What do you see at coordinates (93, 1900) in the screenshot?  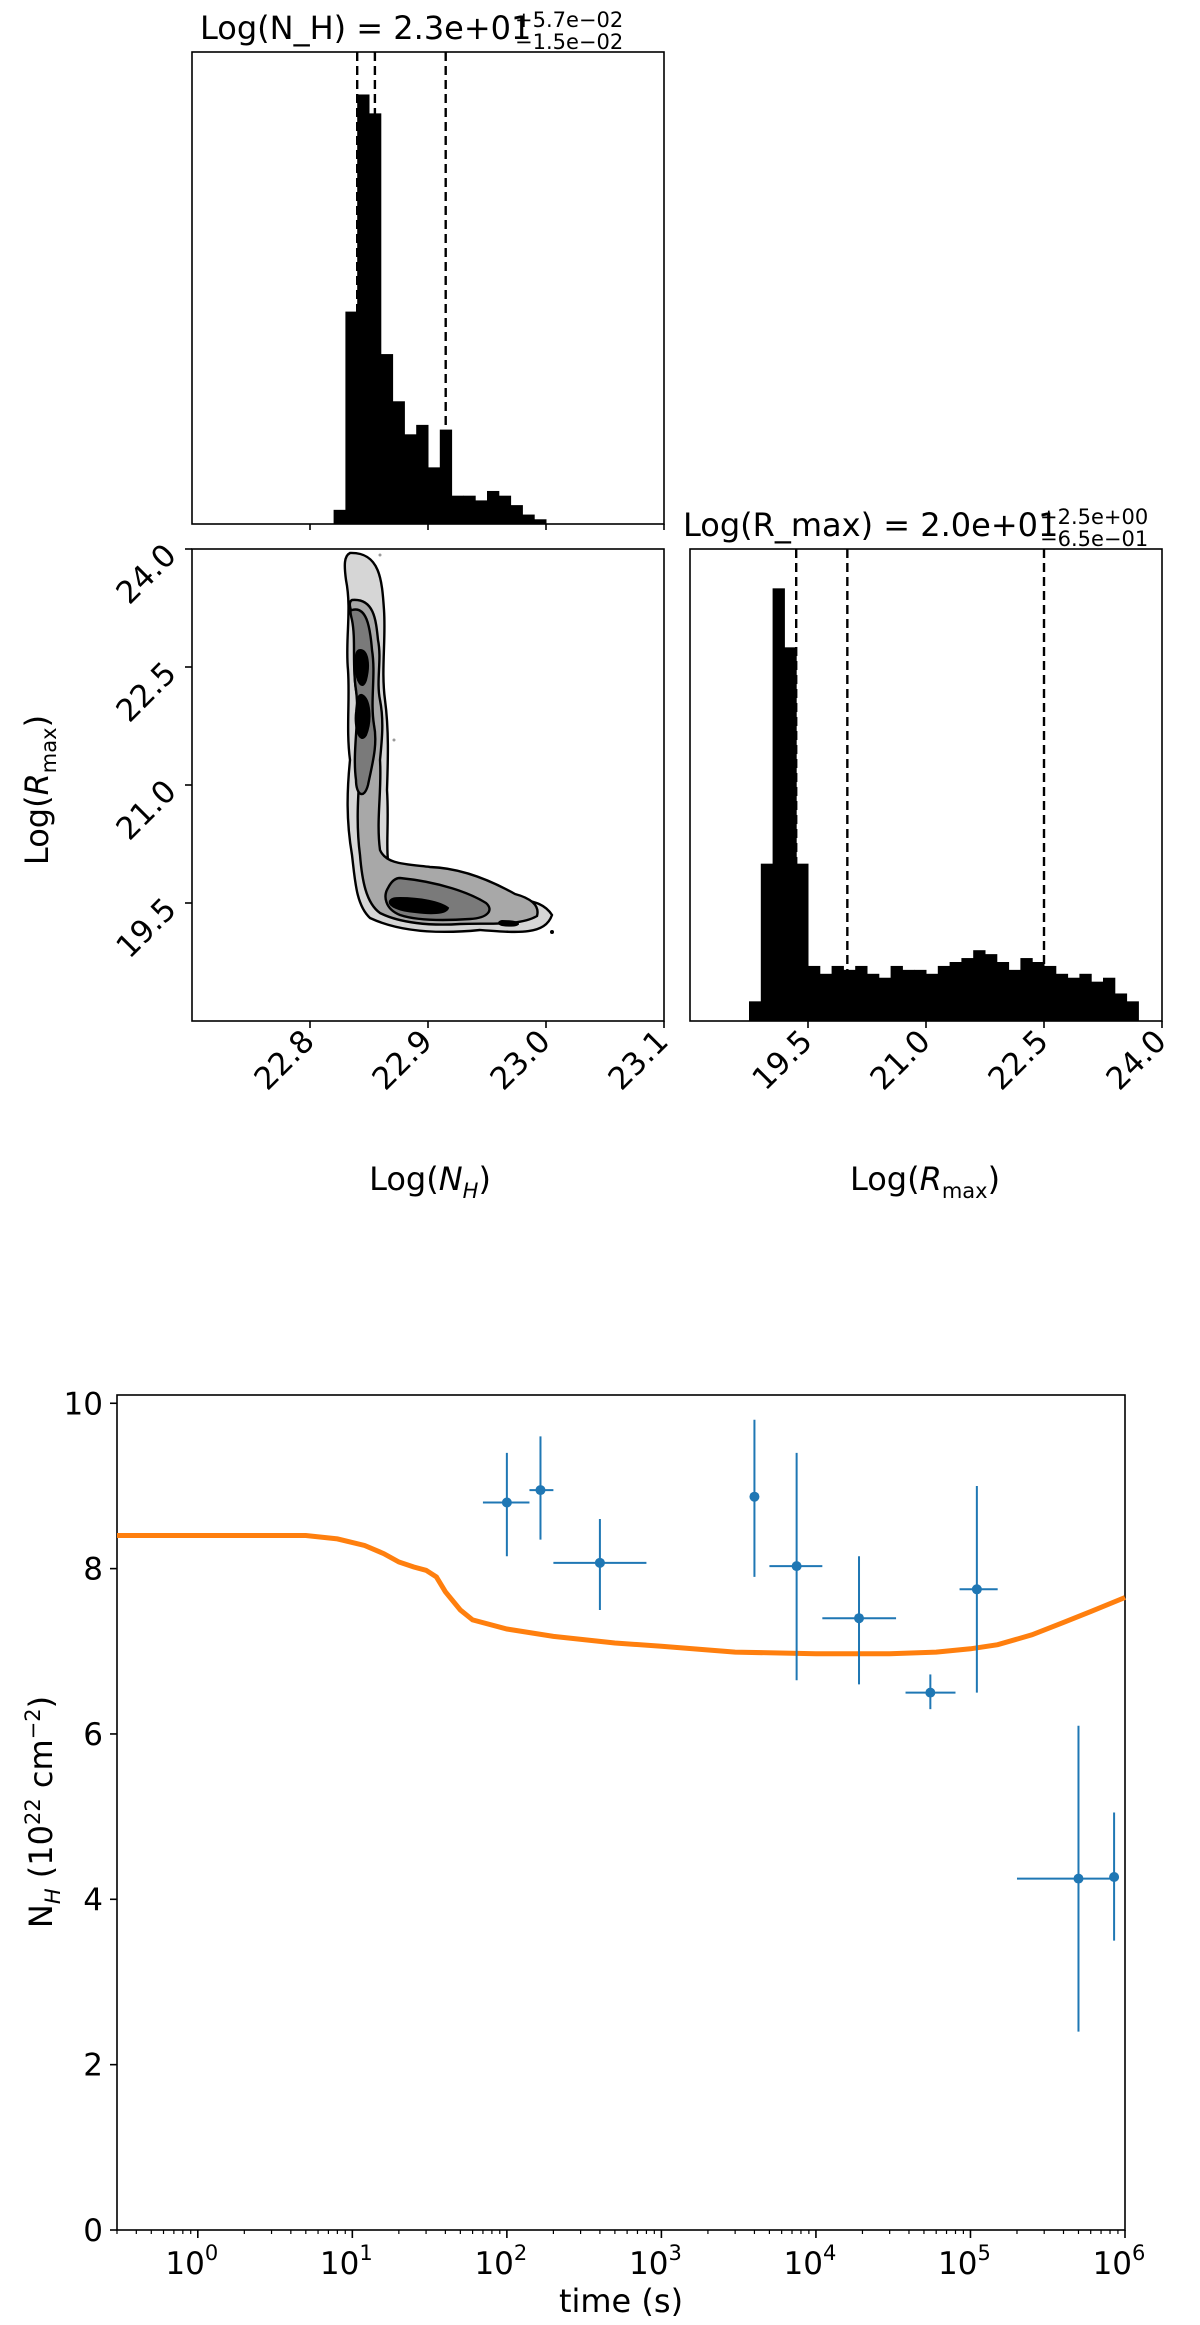 I see `time-plot-y-tick-label: 4` at bounding box center [93, 1900].